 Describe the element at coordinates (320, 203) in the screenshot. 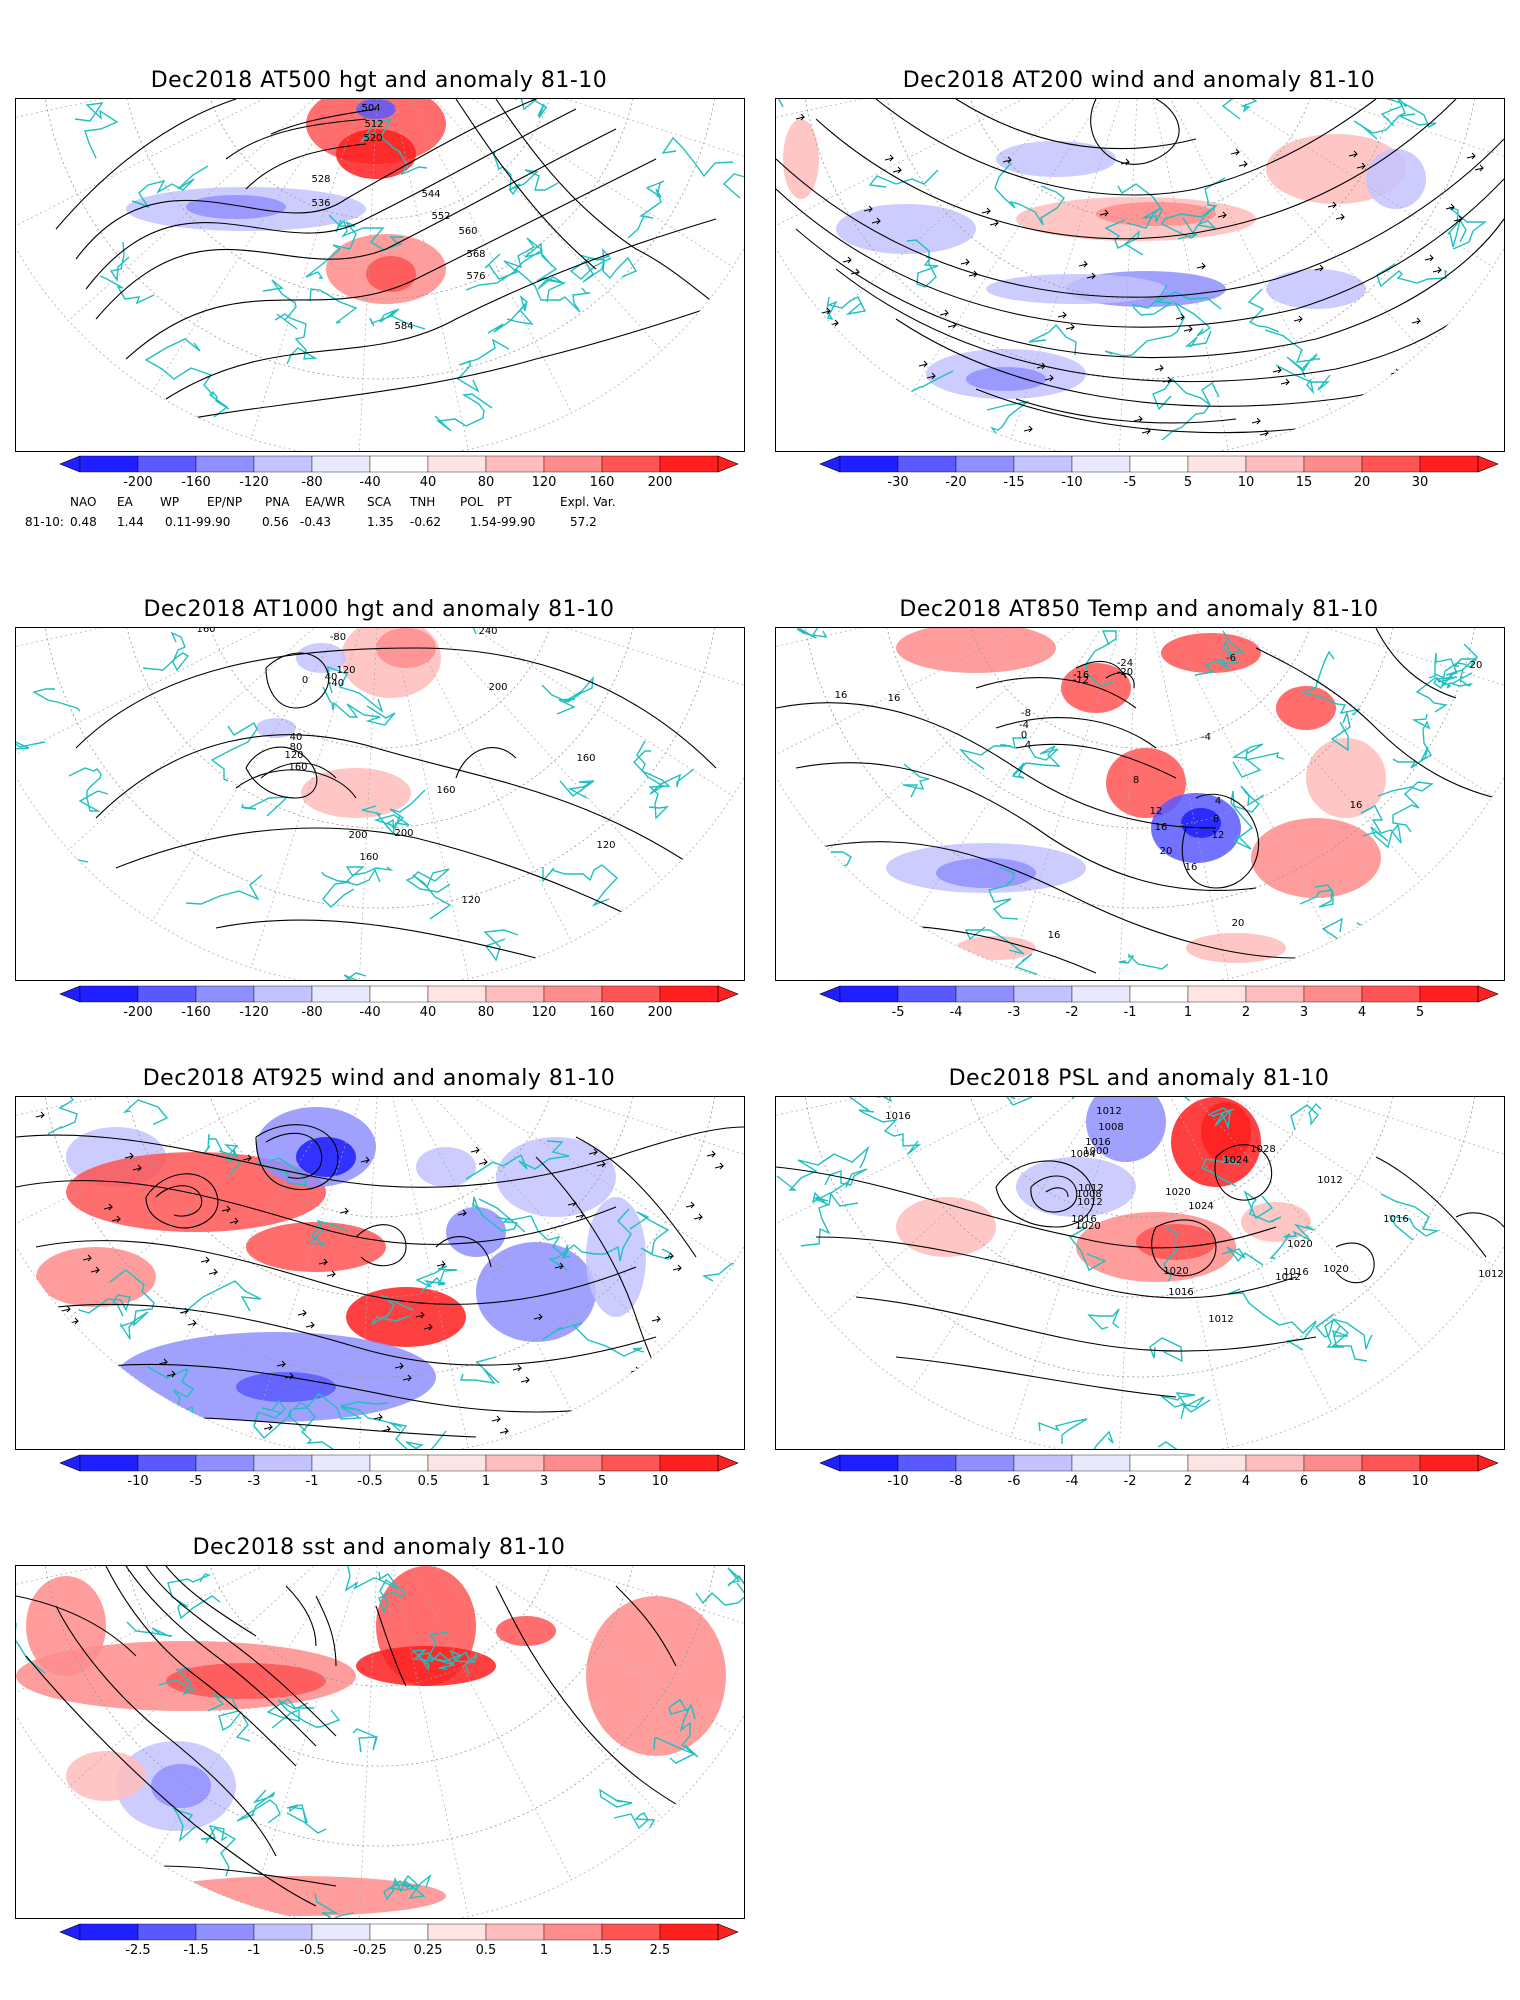

I see `contour-label: 536` at that location.